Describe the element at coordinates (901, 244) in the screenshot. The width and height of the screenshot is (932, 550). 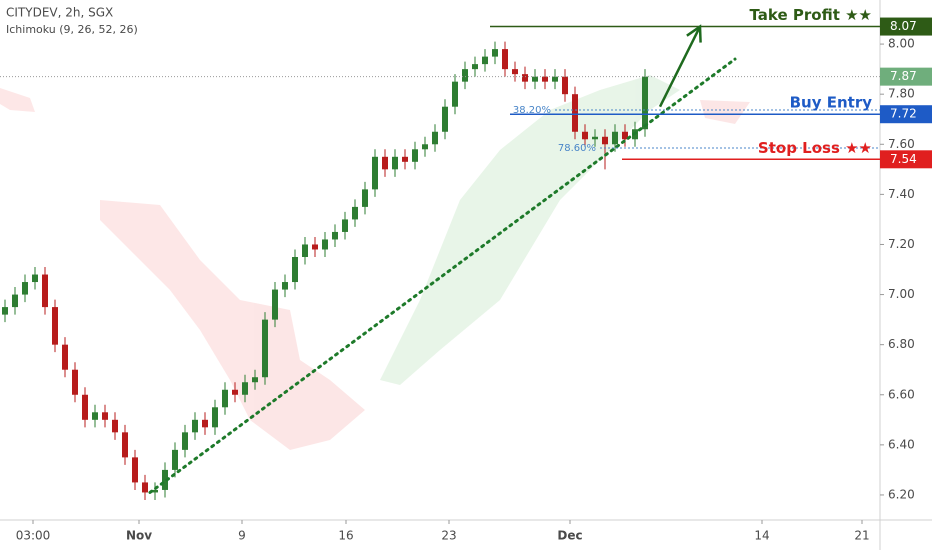
I see `y-tick-label: 7.20` at that location.